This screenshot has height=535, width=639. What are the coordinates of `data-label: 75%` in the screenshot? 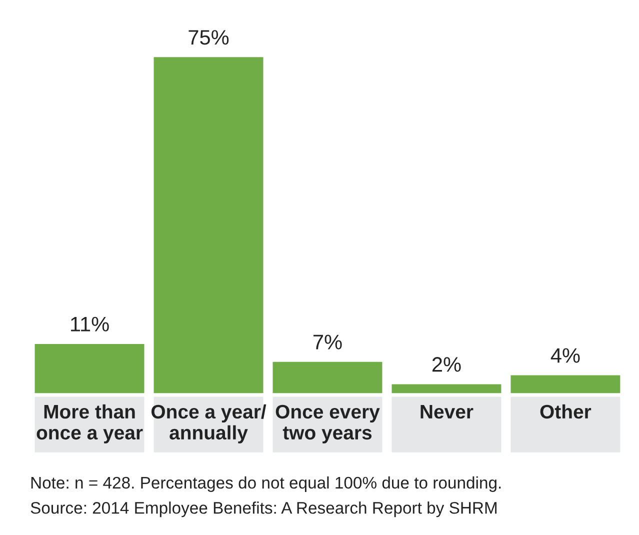 It's located at (208, 37).